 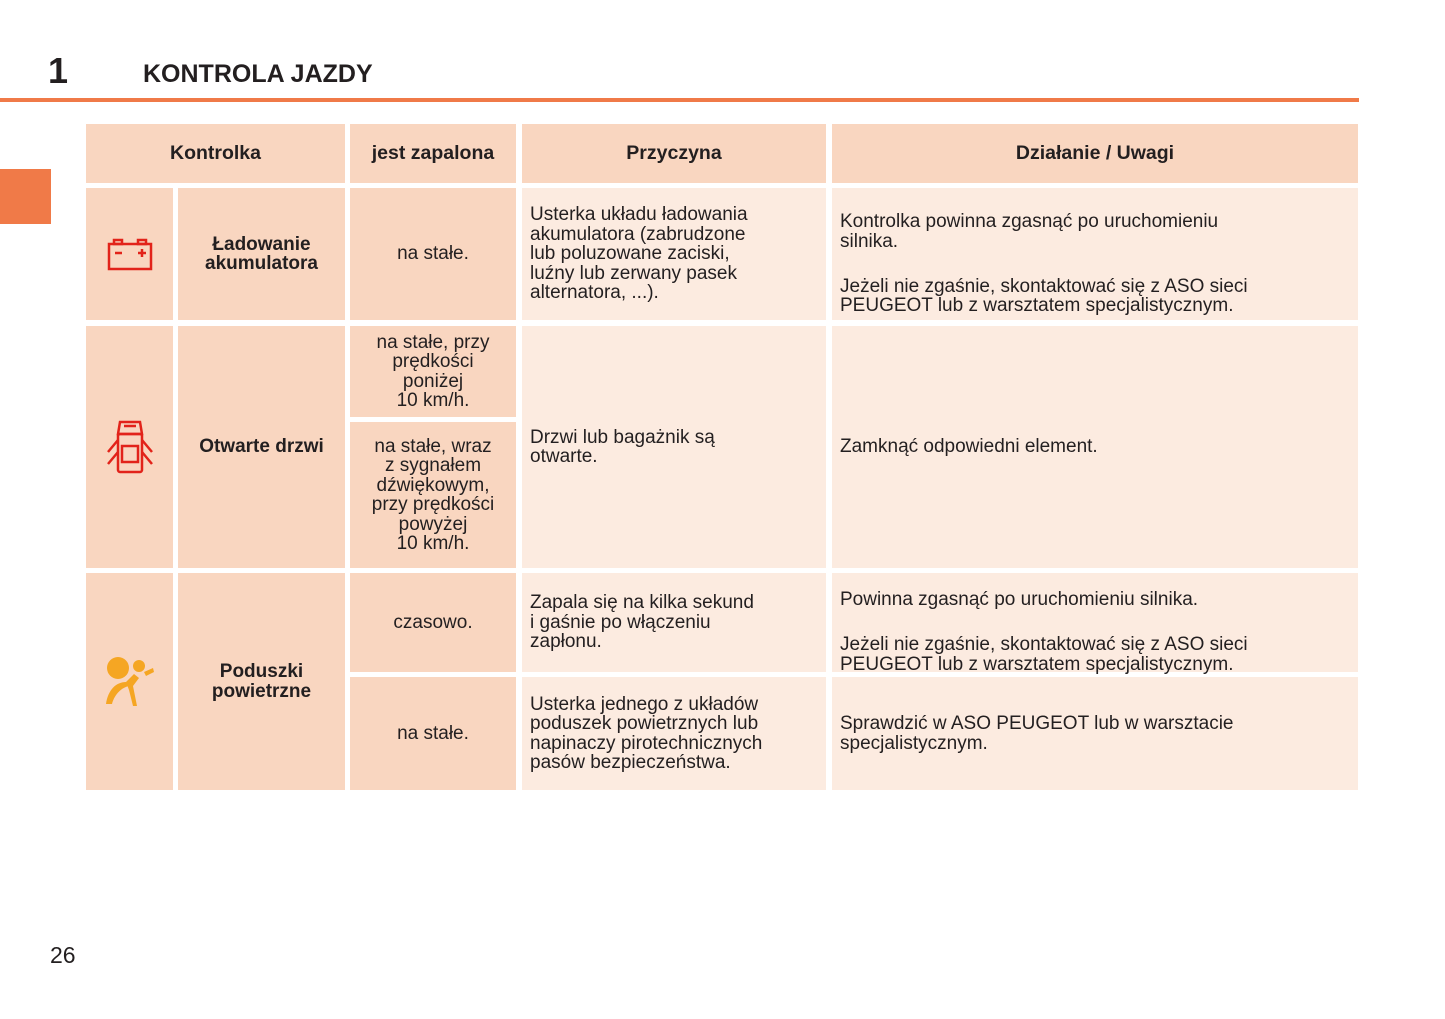 I want to click on column-header-jest-zapalona: jest zapalona, so click(x=433, y=153).